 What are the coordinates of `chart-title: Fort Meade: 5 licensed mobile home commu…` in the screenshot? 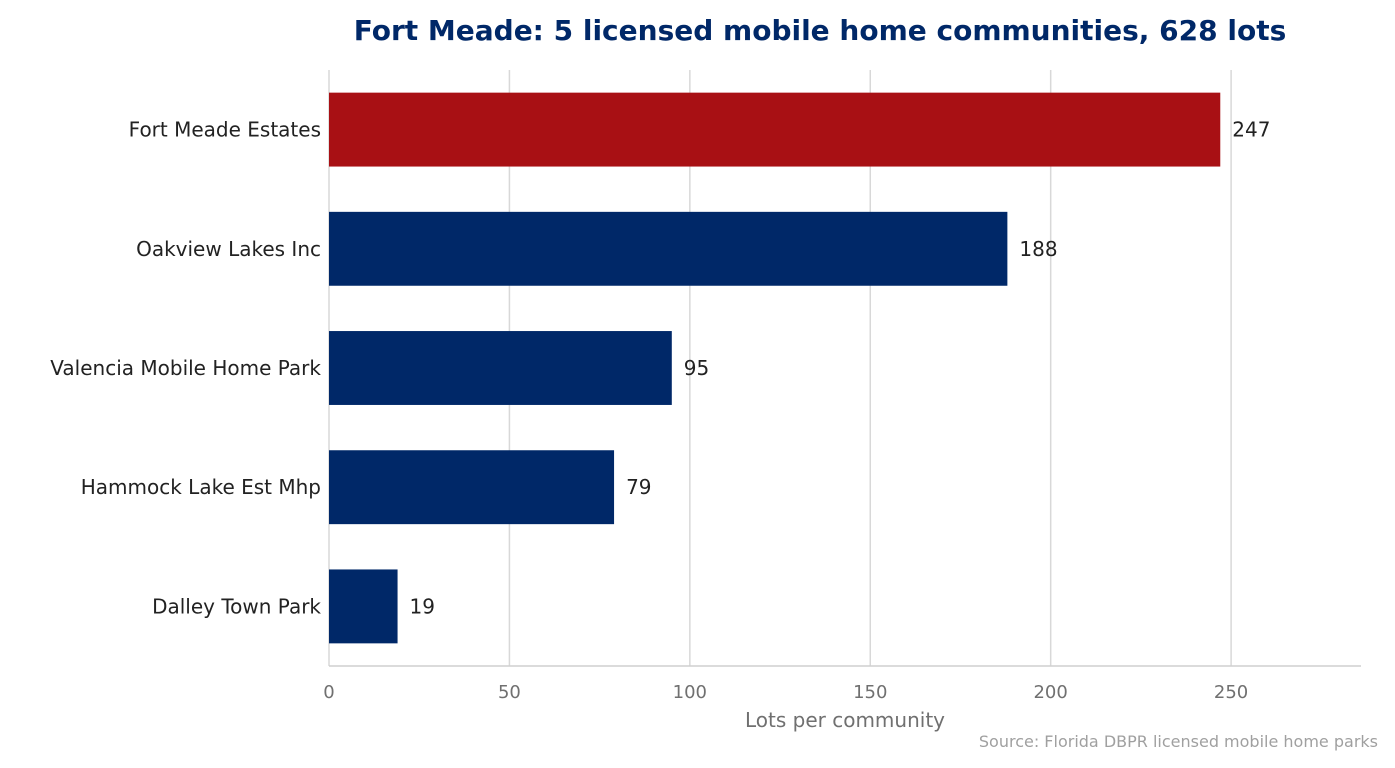 It's located at (820, 30).